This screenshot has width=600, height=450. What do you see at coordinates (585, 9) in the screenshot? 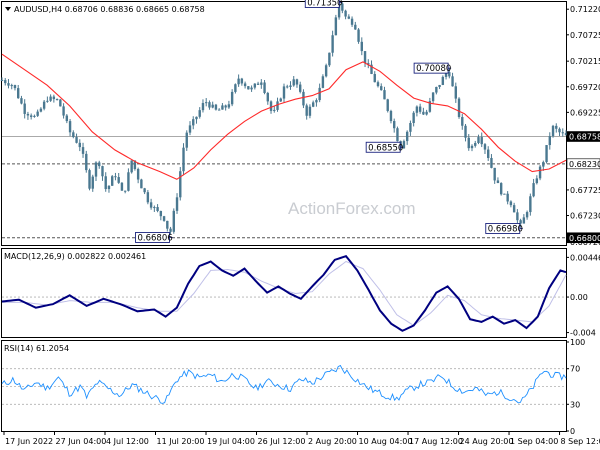
I see `price-tick-label: 0.71220` at bounding box center [585, 9].